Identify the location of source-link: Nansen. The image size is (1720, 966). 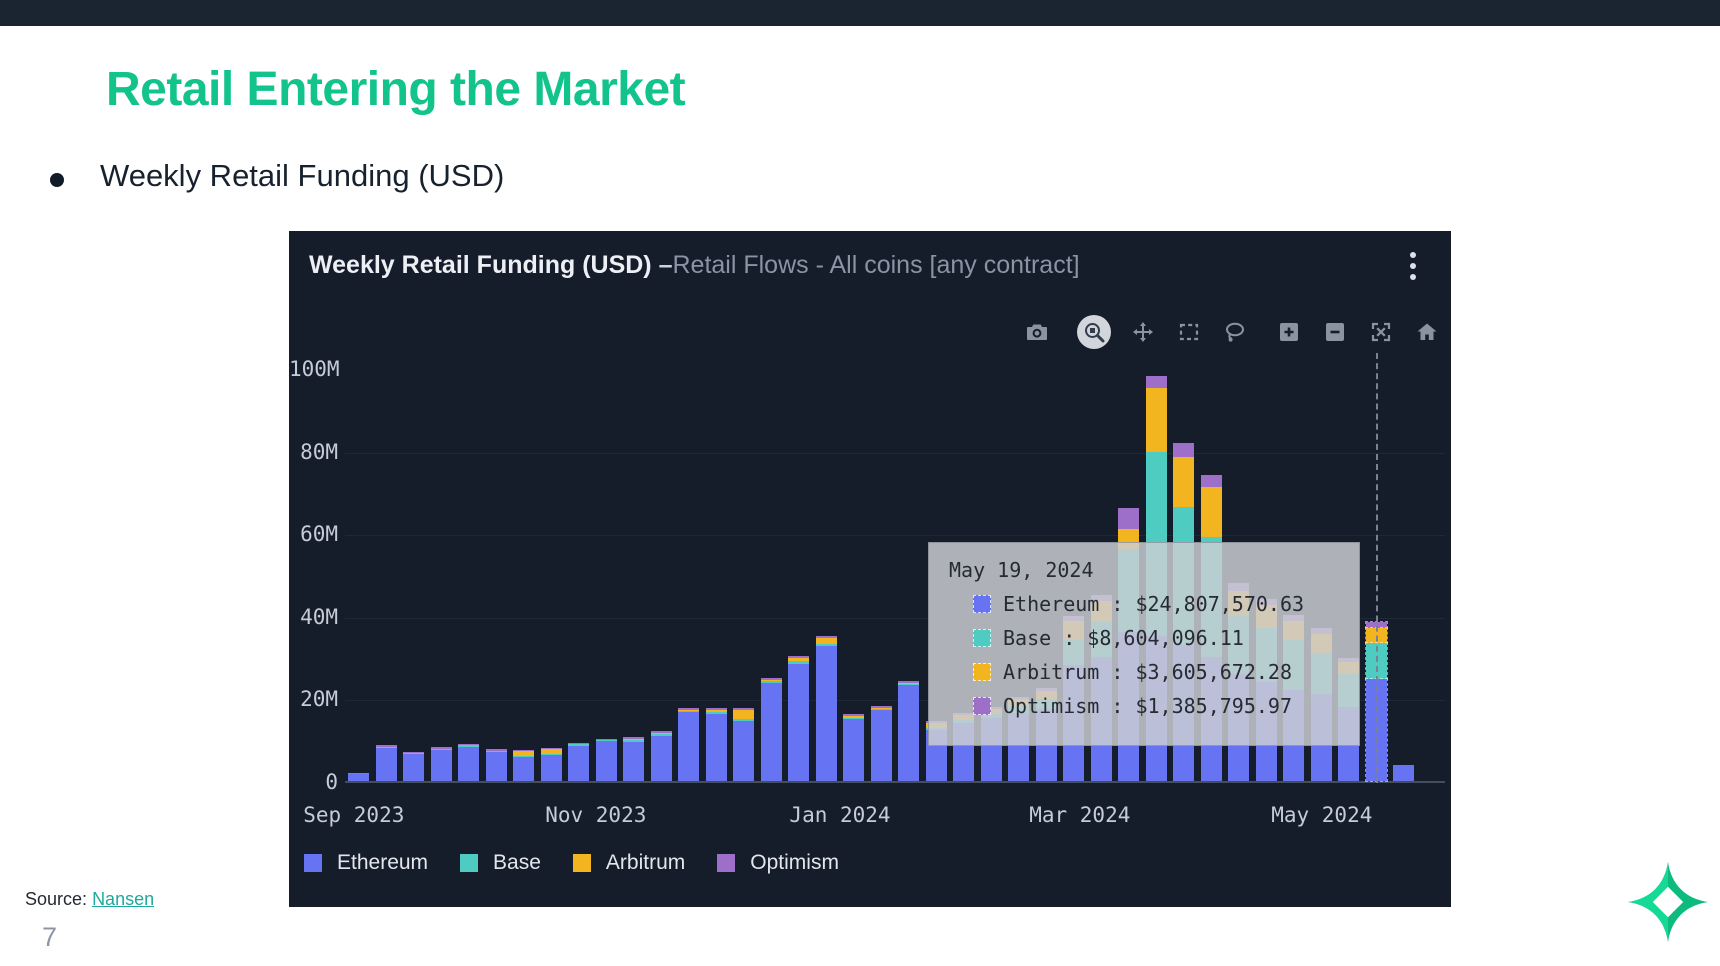
(123, 899).